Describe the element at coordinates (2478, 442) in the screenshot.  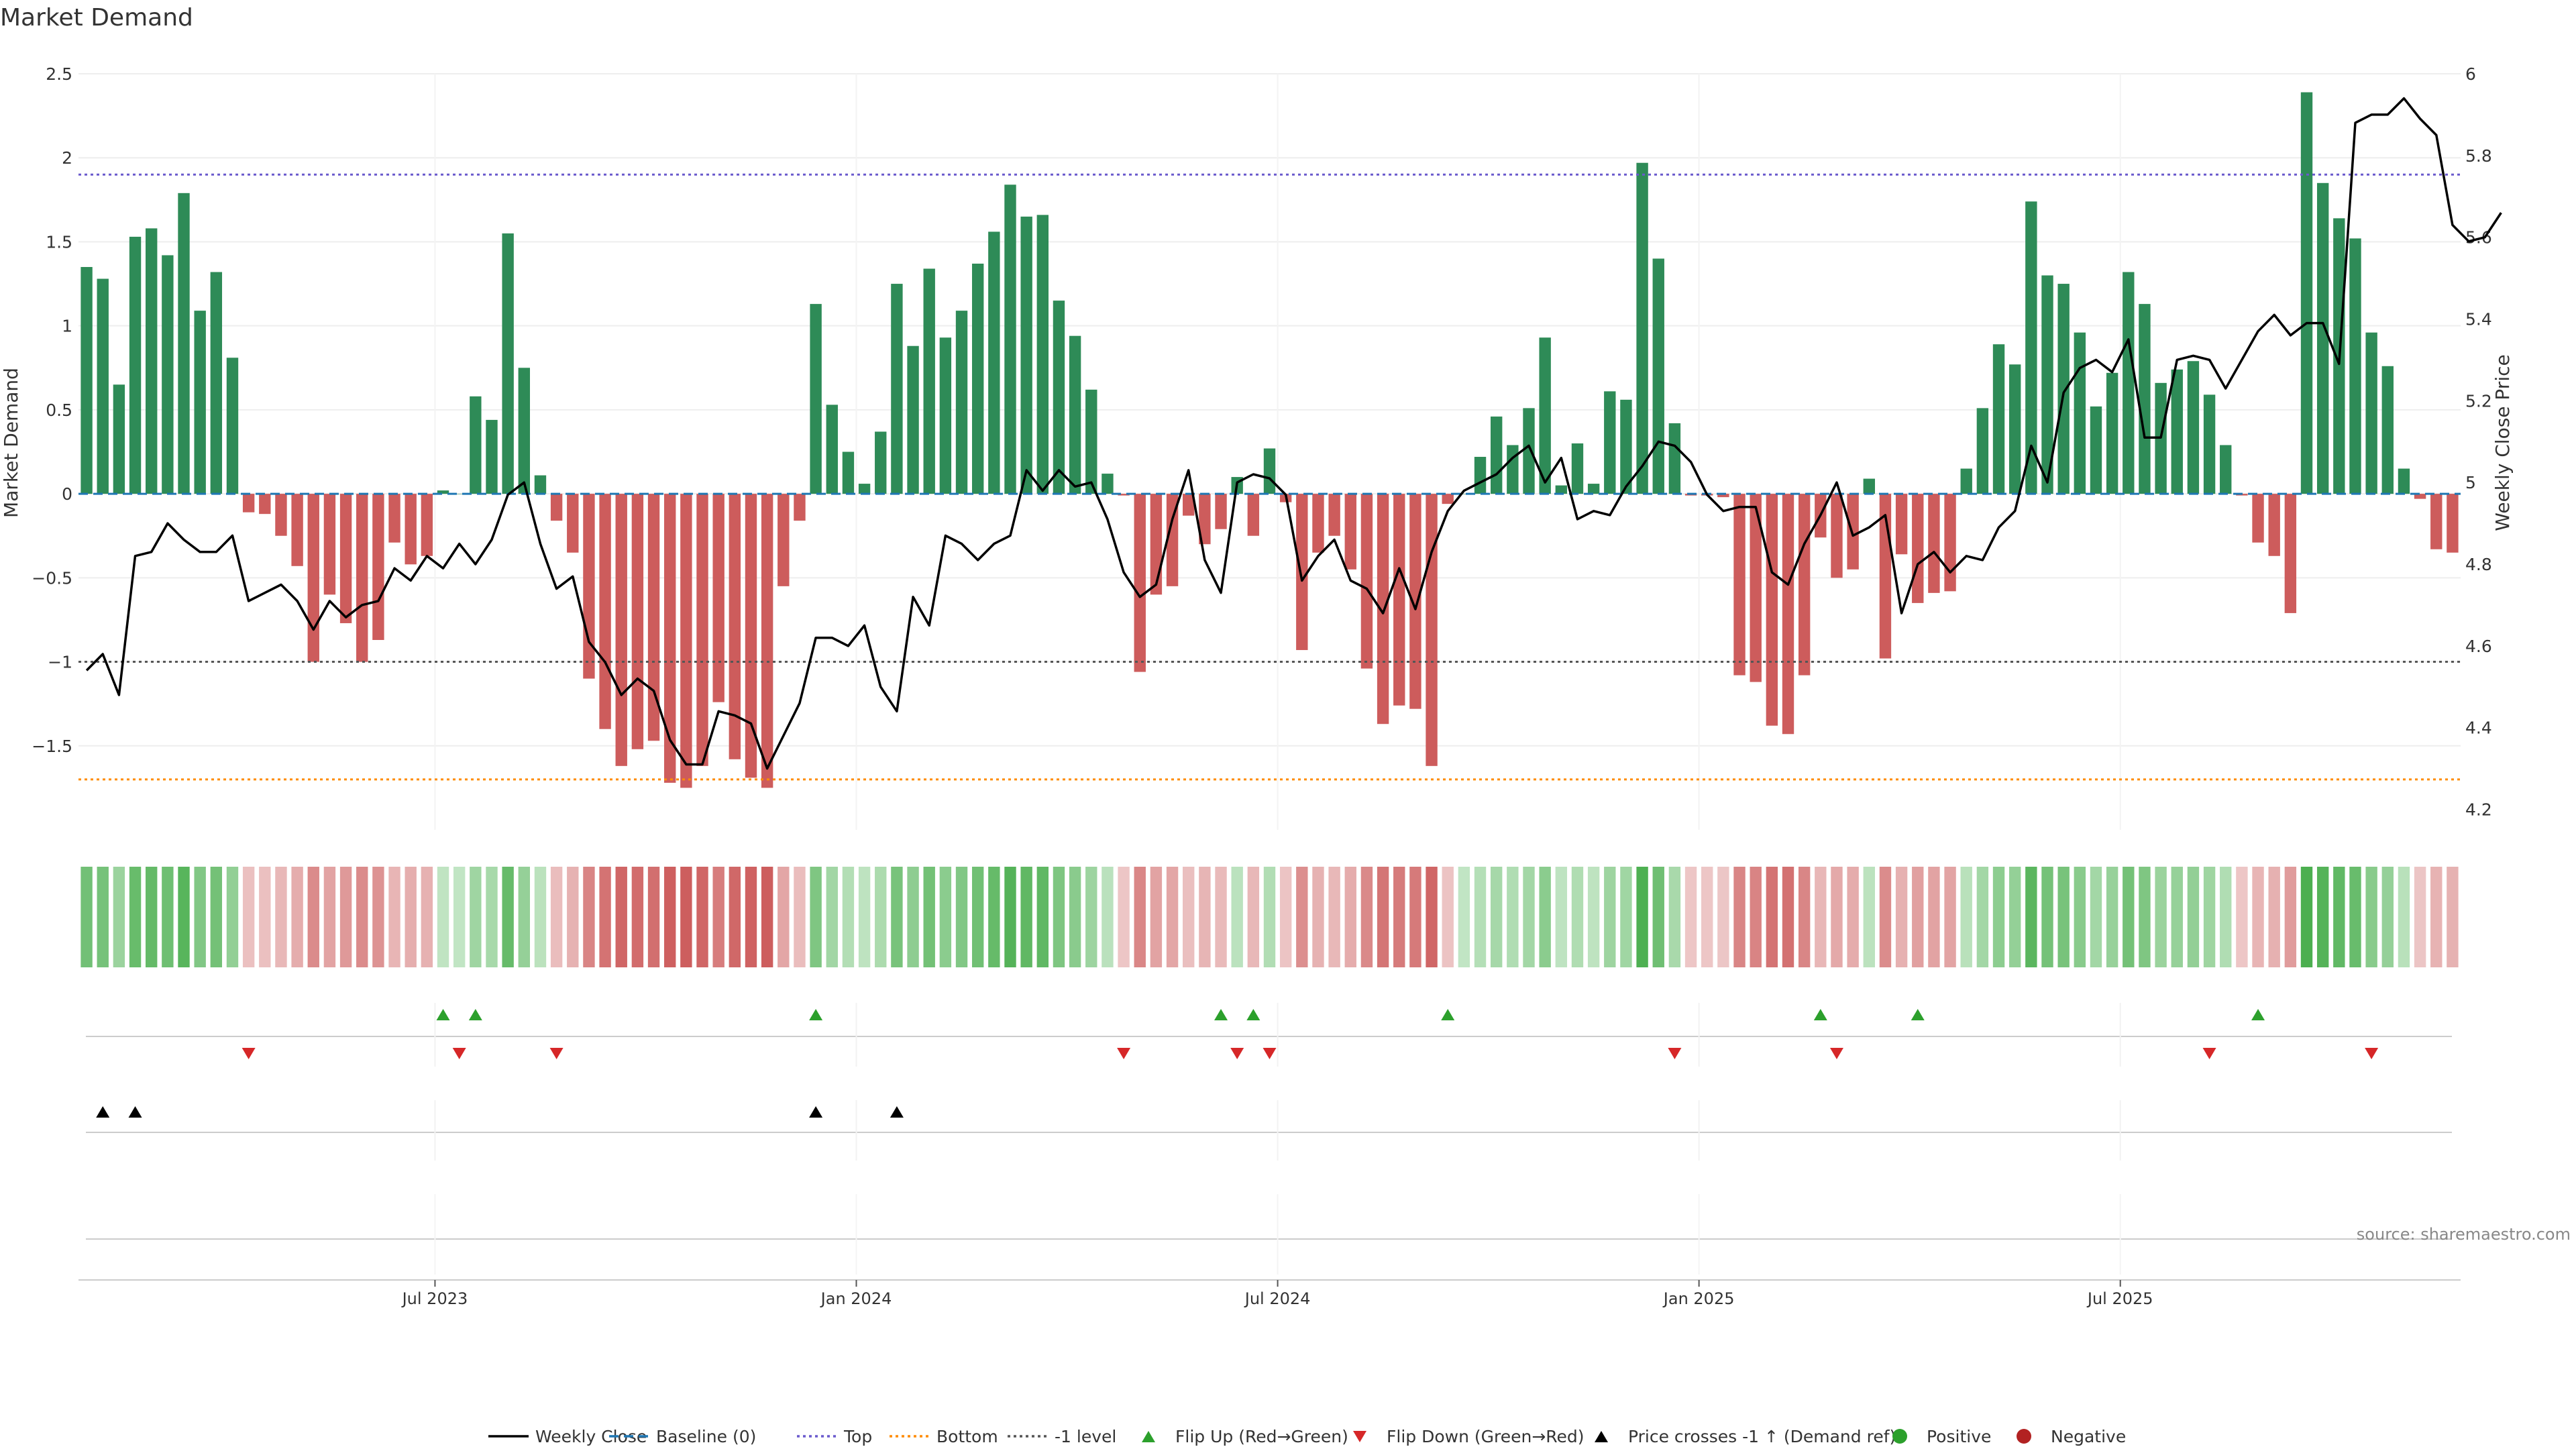
I see `y2-axis-ticks: 6 5.8 5.6 5.4 5.2 5 4.8 4.6 4.4 4.2` at that location.